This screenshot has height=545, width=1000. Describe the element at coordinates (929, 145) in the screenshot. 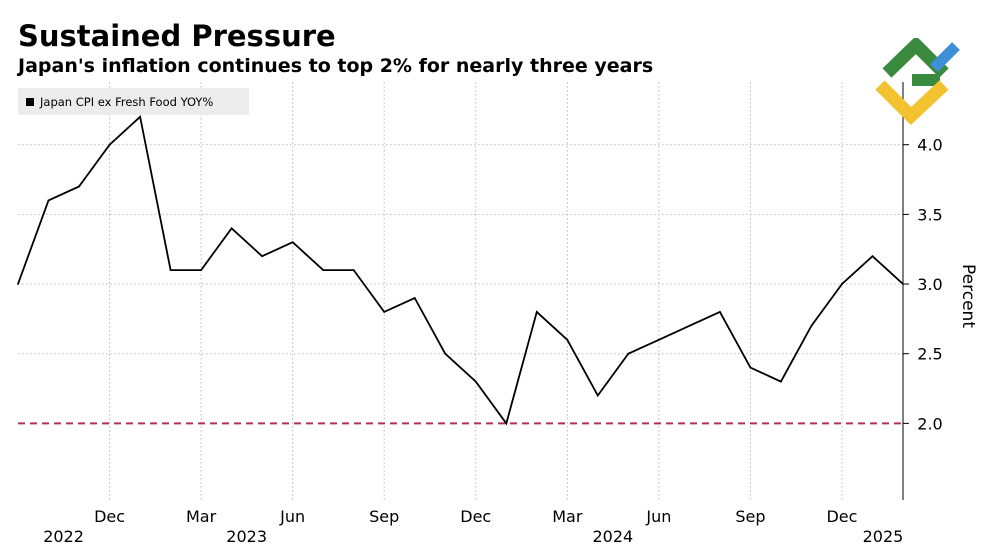

I see `y-tick-label: 4.0` at that location.